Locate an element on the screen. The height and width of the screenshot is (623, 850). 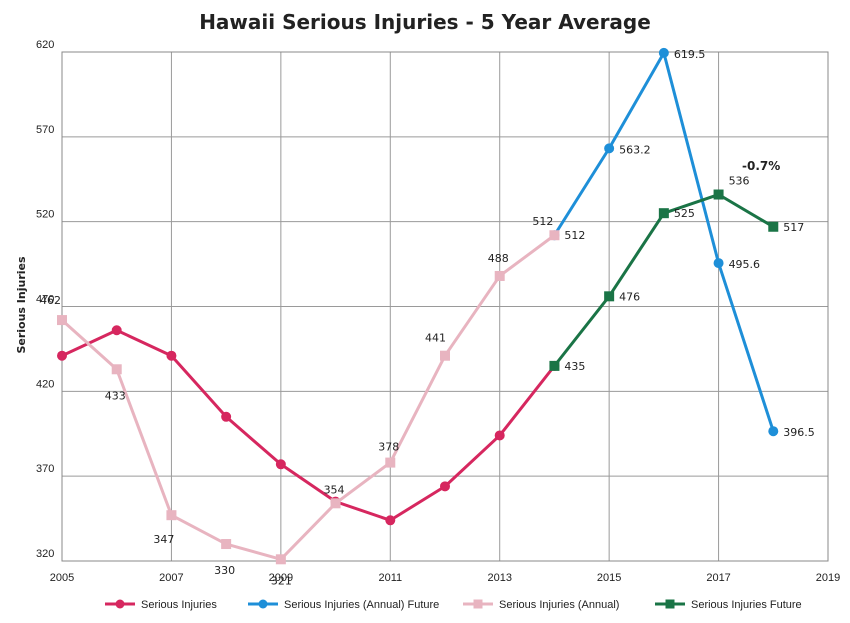
series-serious-injuries-future is located at coordinates (664, 280).